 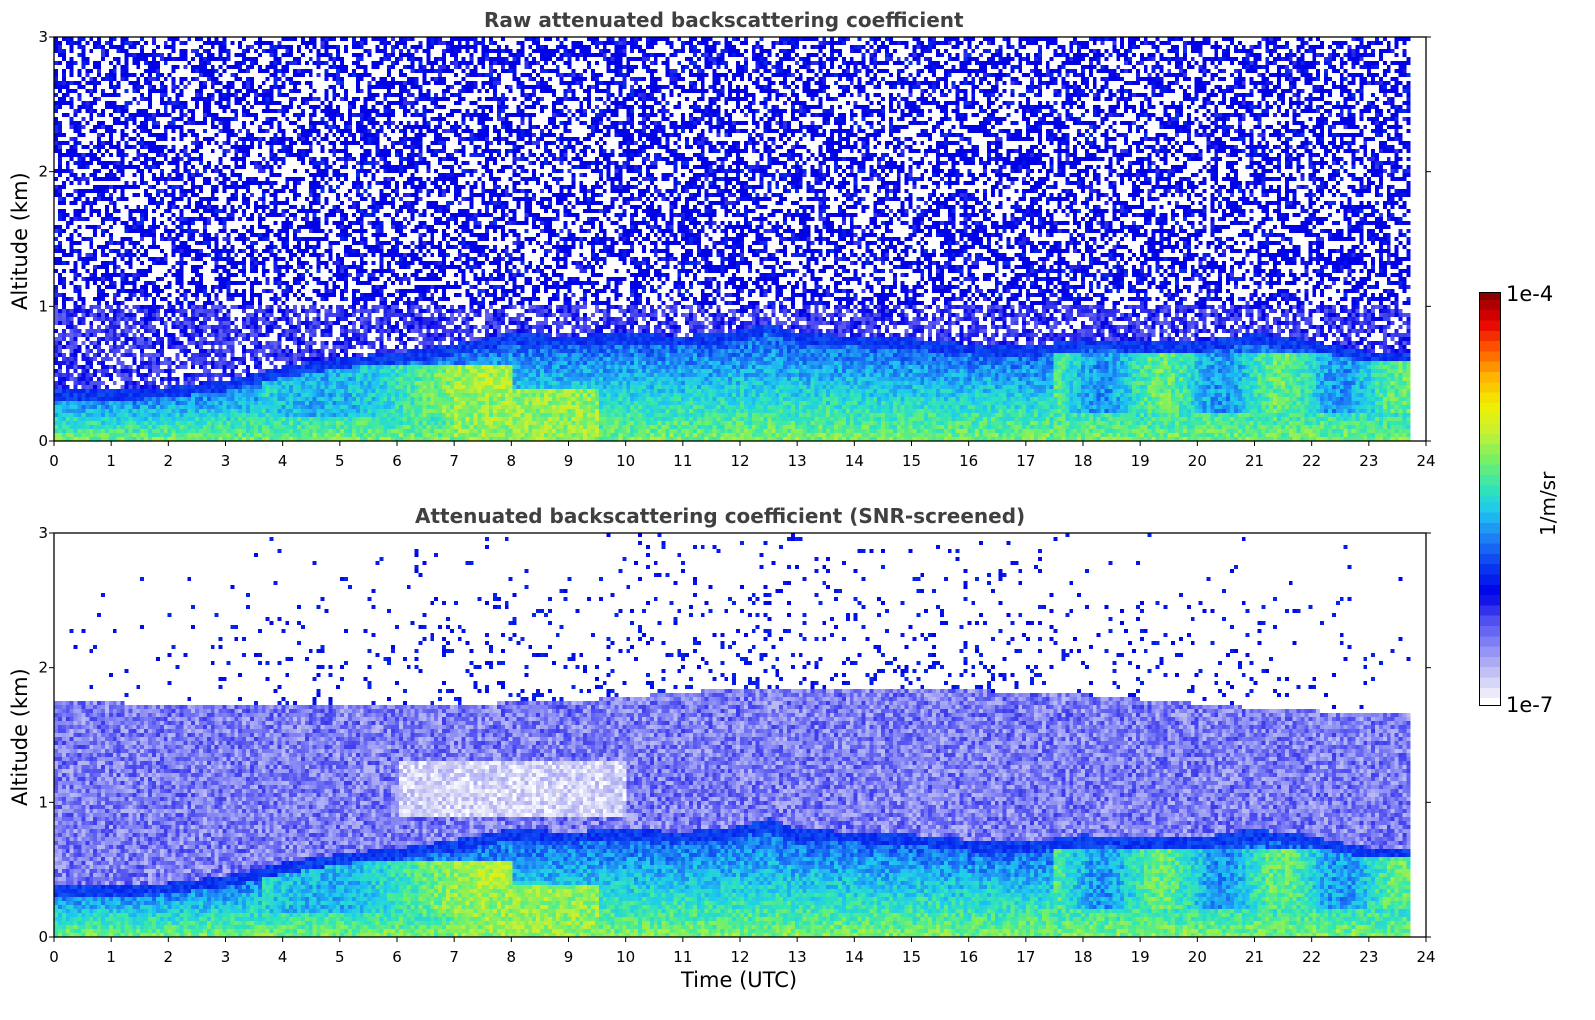 What do you see at coordinates (512, 461) in the screenshot?
I see `top-xtick-label: 8` at bounding box center [512, 461].